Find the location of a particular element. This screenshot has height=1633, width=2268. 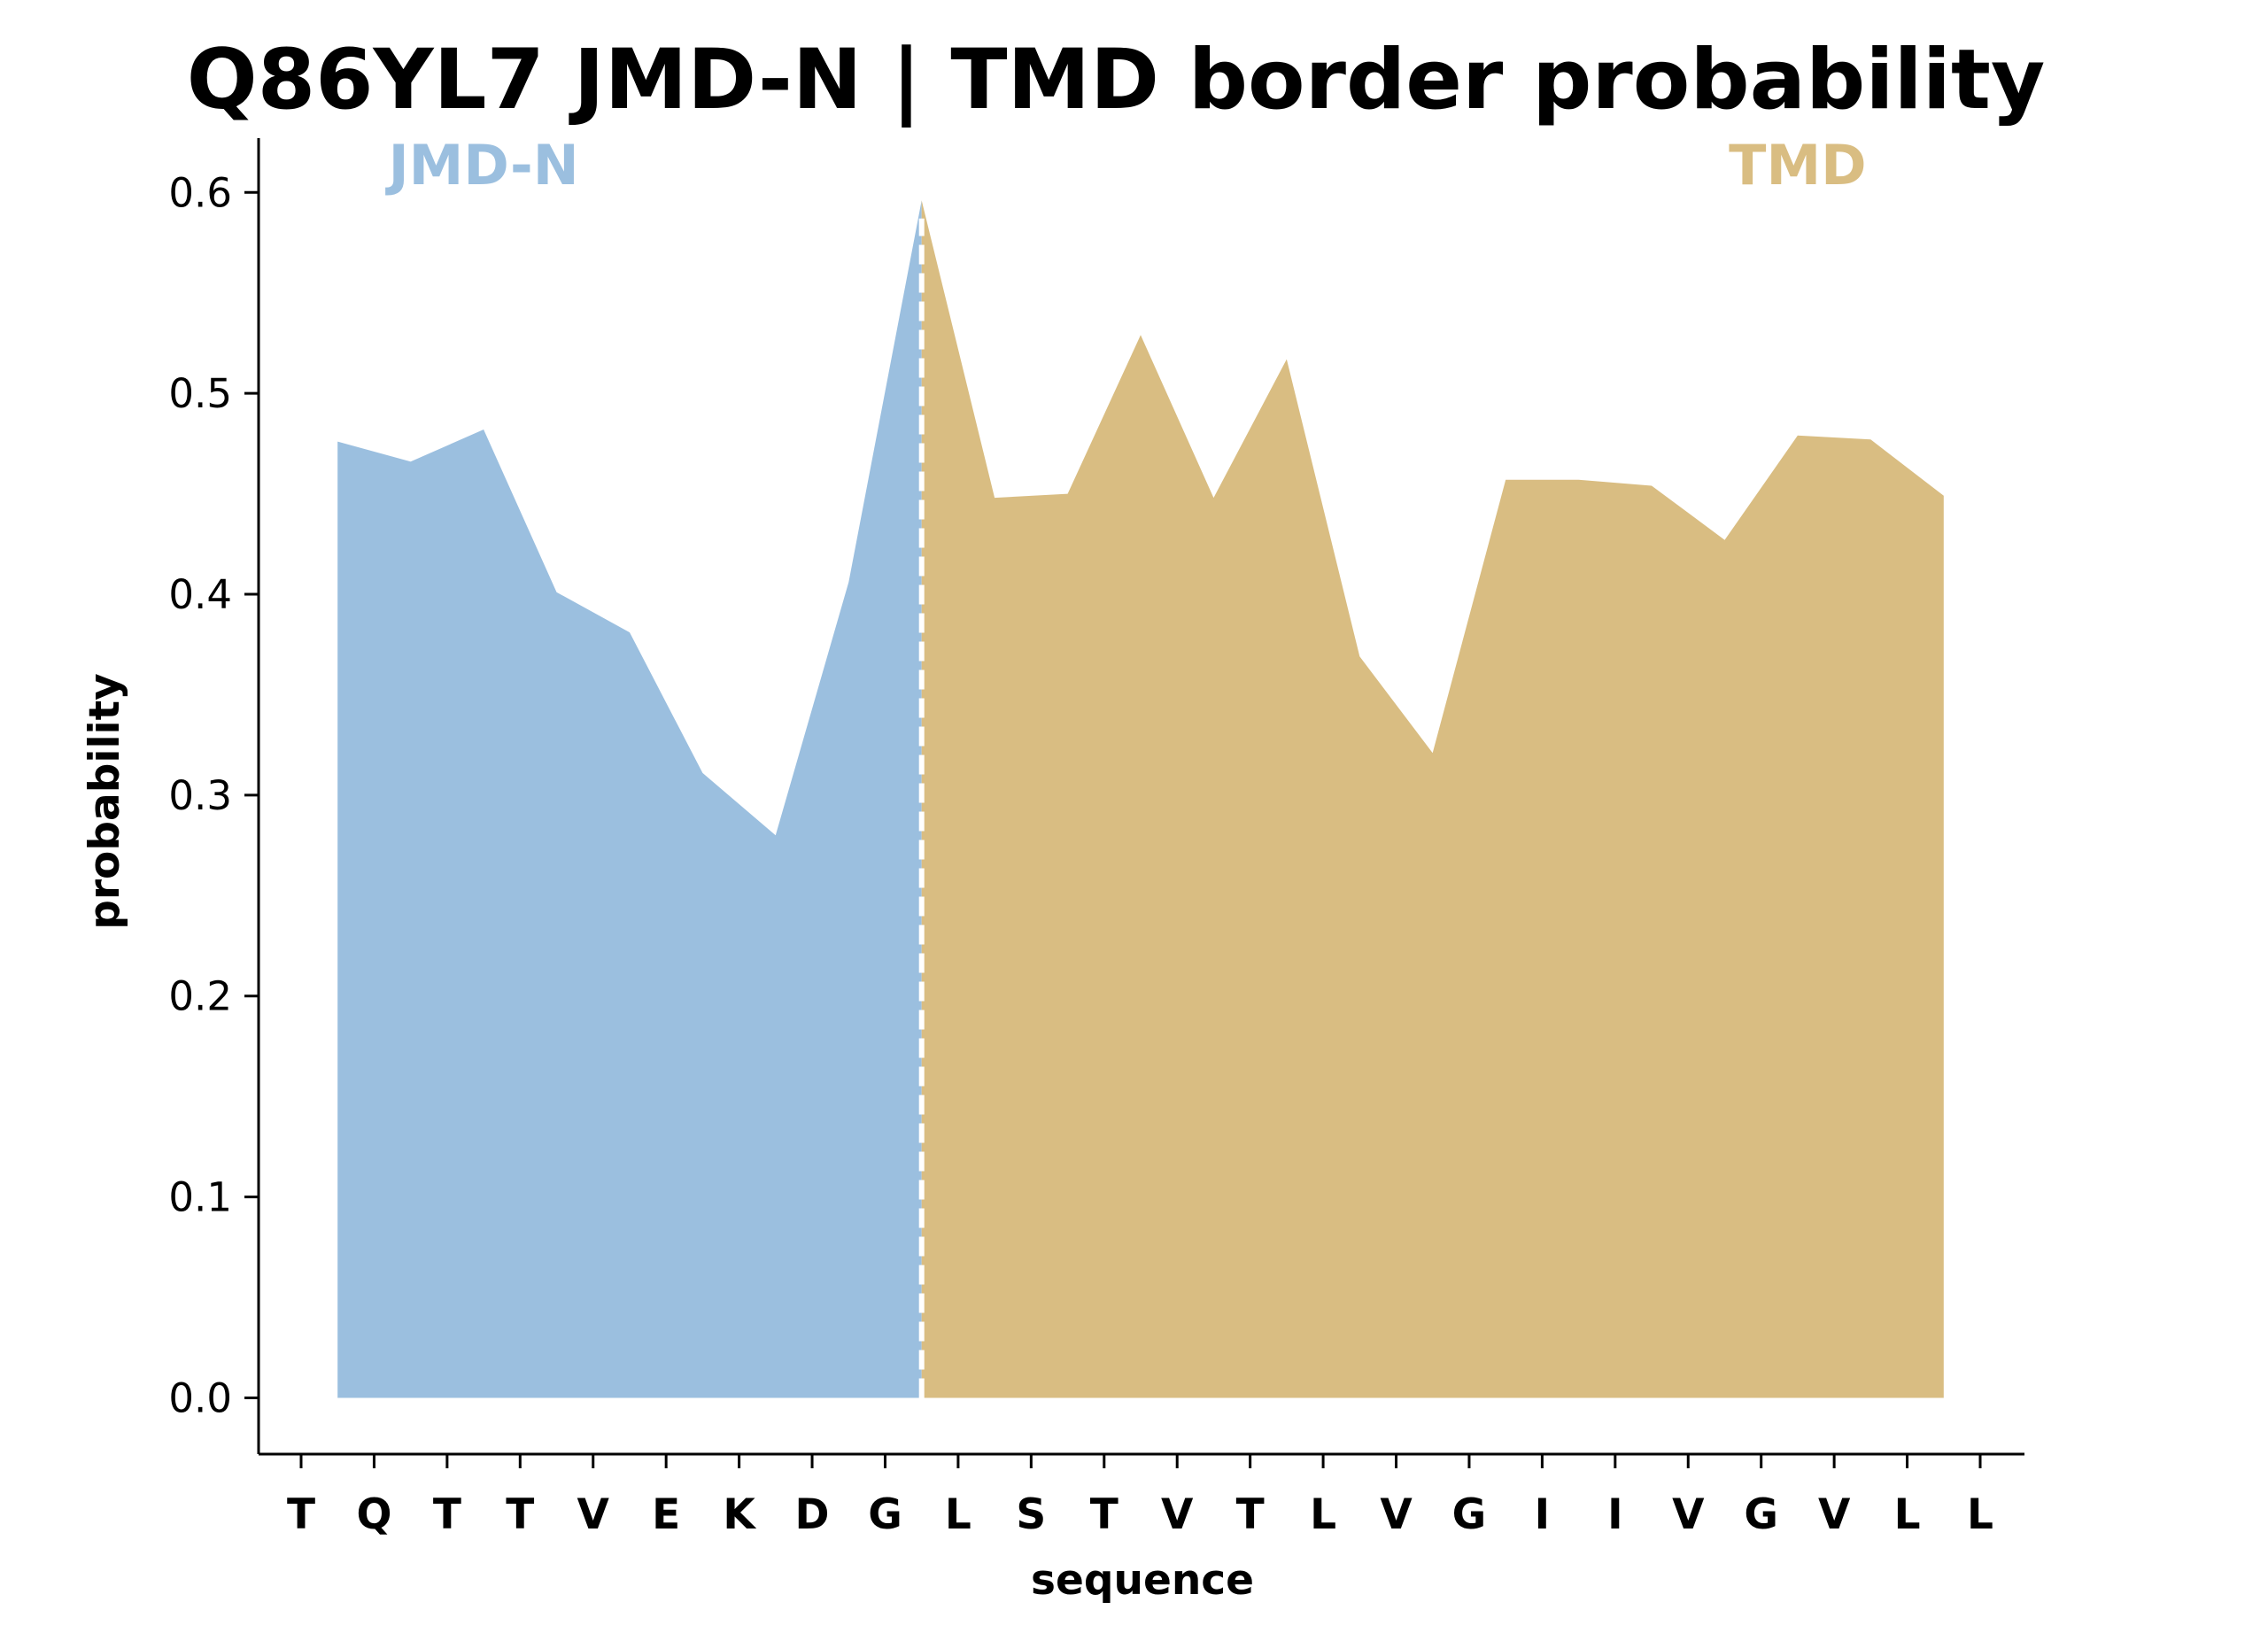

region-label-jmd-n: JMD-N is located at coordinates (482, 165).